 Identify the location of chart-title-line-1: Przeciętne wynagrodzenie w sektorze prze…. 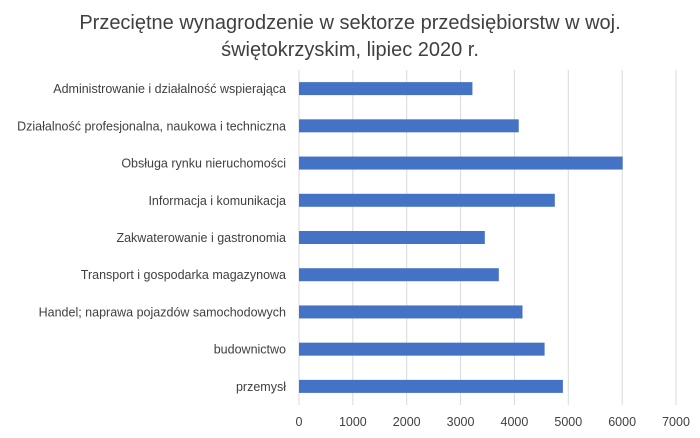
(350, 23).